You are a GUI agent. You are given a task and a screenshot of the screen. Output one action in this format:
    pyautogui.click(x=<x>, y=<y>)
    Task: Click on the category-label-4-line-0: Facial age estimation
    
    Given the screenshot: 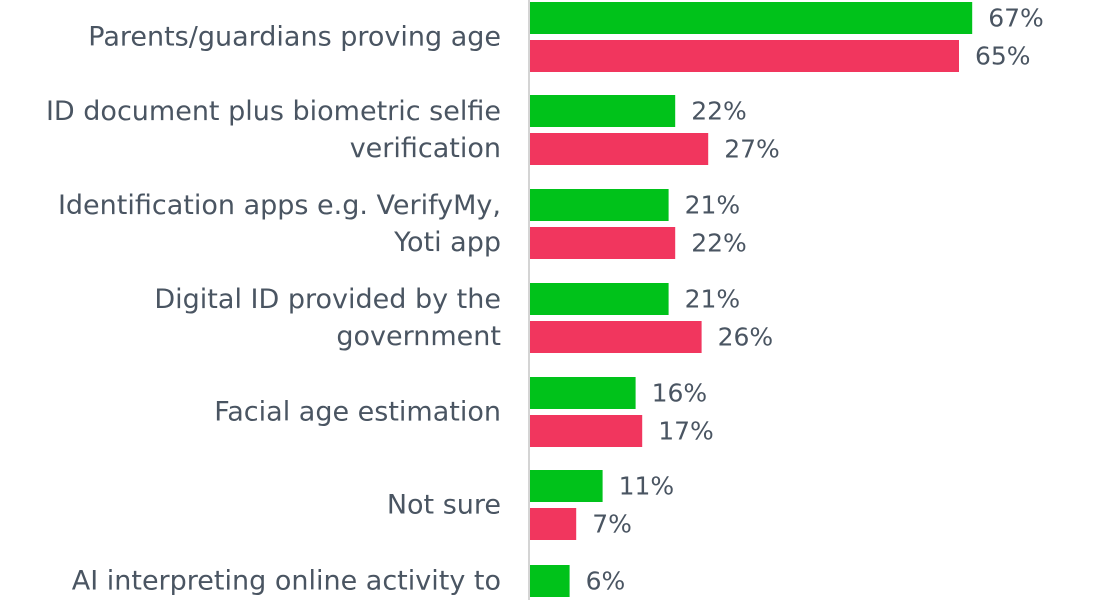 What is the action you would take?
    pyautogui.click(x=357, y=412)
    